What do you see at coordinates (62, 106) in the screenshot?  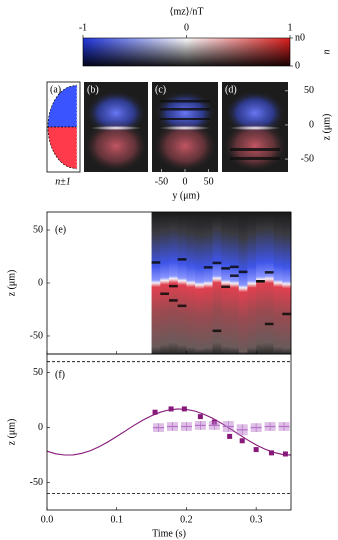 I see `profile-upper` at bounding box center [62, 106].